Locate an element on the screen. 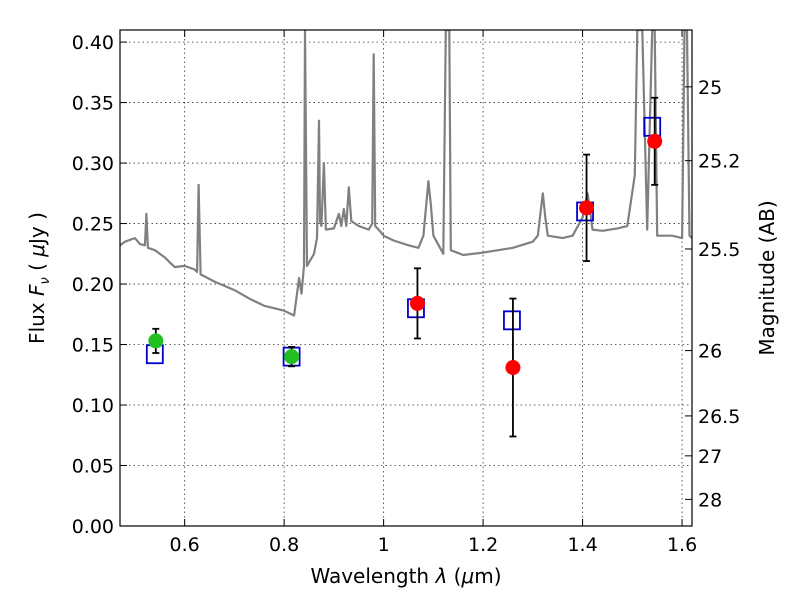  mag-tick-label: 25.5 is located at coordinates (719, 250).